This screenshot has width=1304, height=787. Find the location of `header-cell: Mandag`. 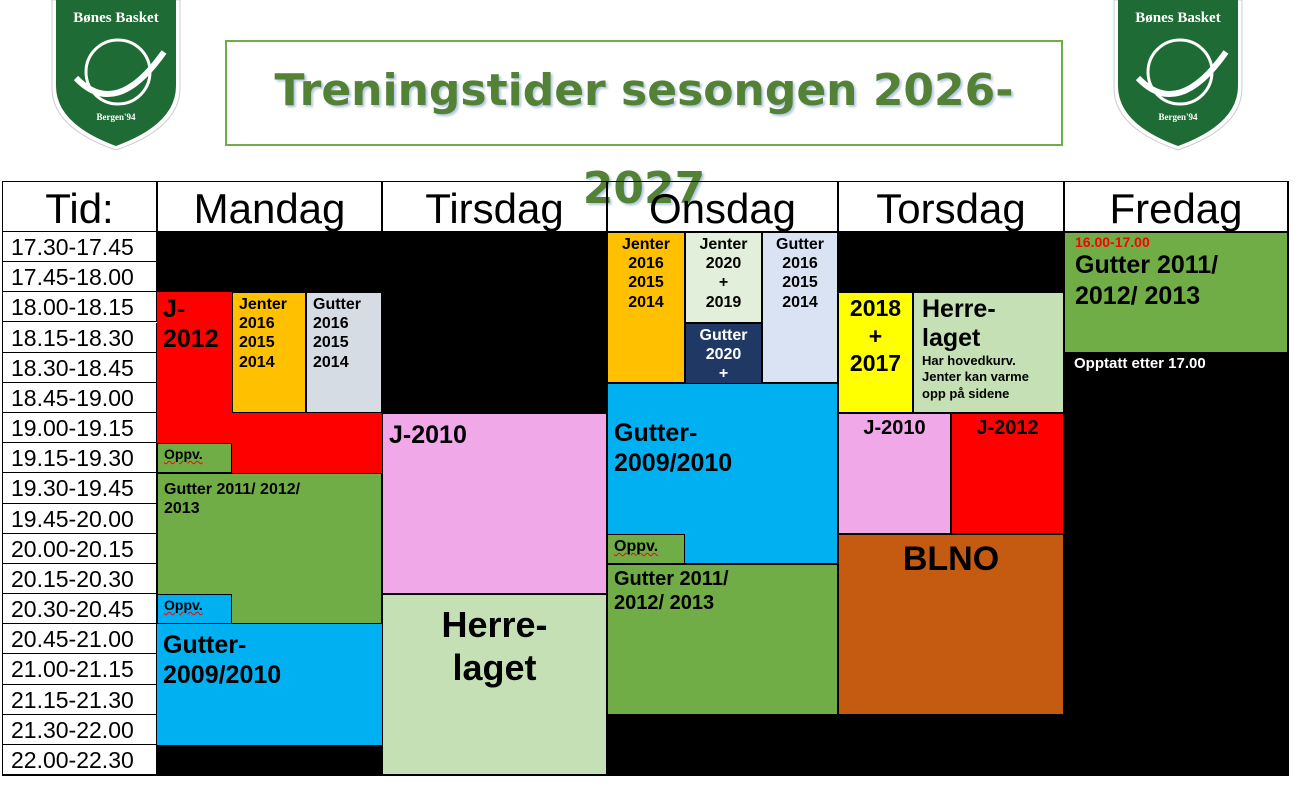

header-cell: Mandag is located at coordinates (269, 206).